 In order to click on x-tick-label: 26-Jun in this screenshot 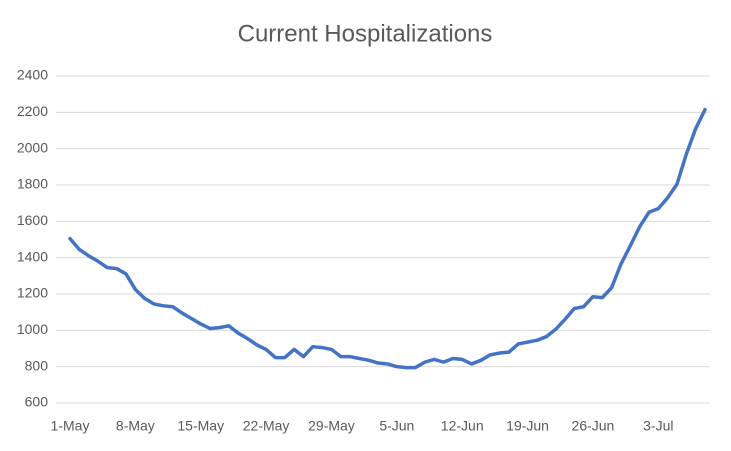, I will do `click(593, 426)`.